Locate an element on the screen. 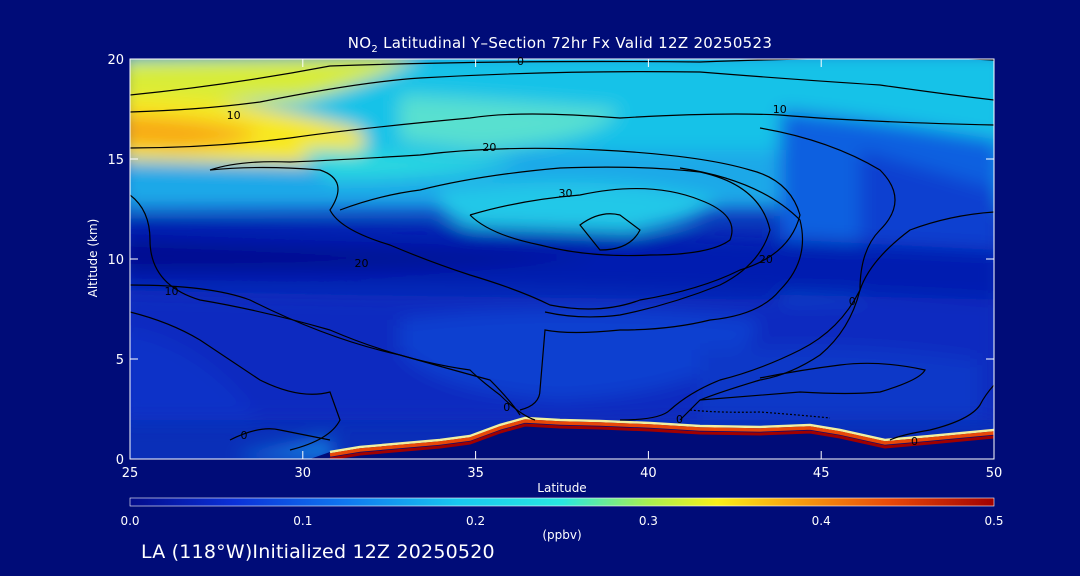 This screenshot has width=1080, height=576. y-tick-label: 15 is located at coordinates (115, 160).